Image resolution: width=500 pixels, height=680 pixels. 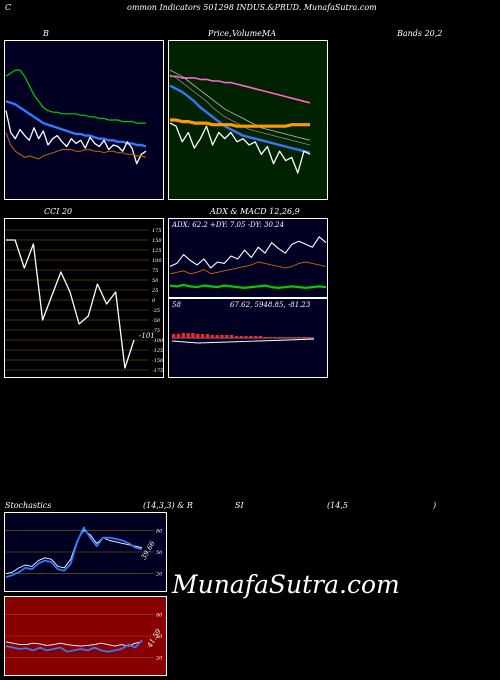 I want to click on cci-tick-label: -25, so click(x=156, y=311).